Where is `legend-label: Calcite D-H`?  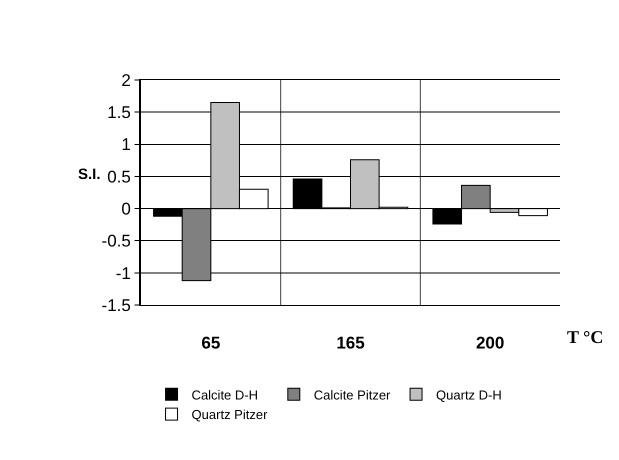 legend-label: Calcite D-H is located at coordinates (225, 394).